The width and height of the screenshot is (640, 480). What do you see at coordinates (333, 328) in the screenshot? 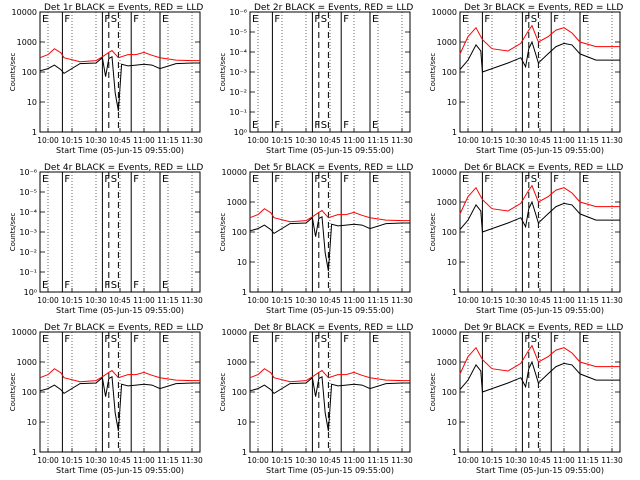
I see `panel-title: Det 8r BLACK = Events, RED = LLD` at bounding box center [333, 328].